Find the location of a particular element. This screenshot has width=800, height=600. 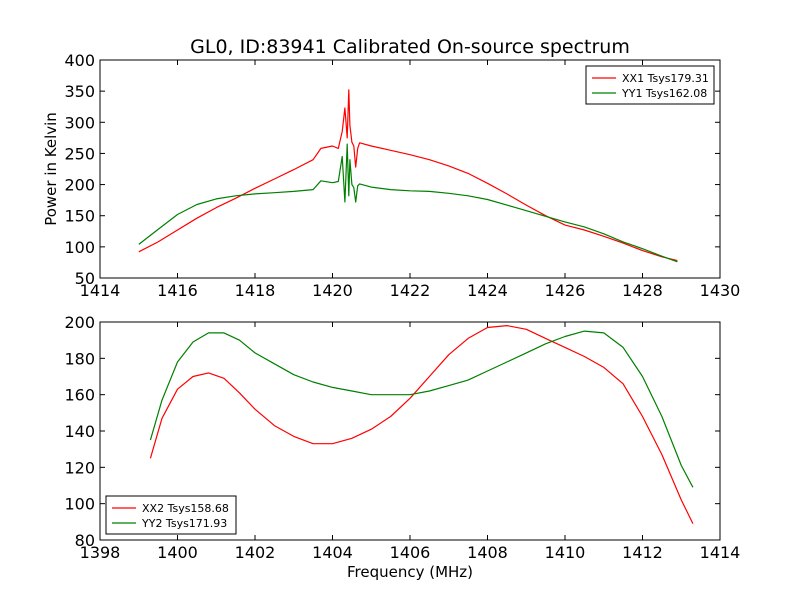

x-tick-label: 1418 is located at coordinates (255, 290).